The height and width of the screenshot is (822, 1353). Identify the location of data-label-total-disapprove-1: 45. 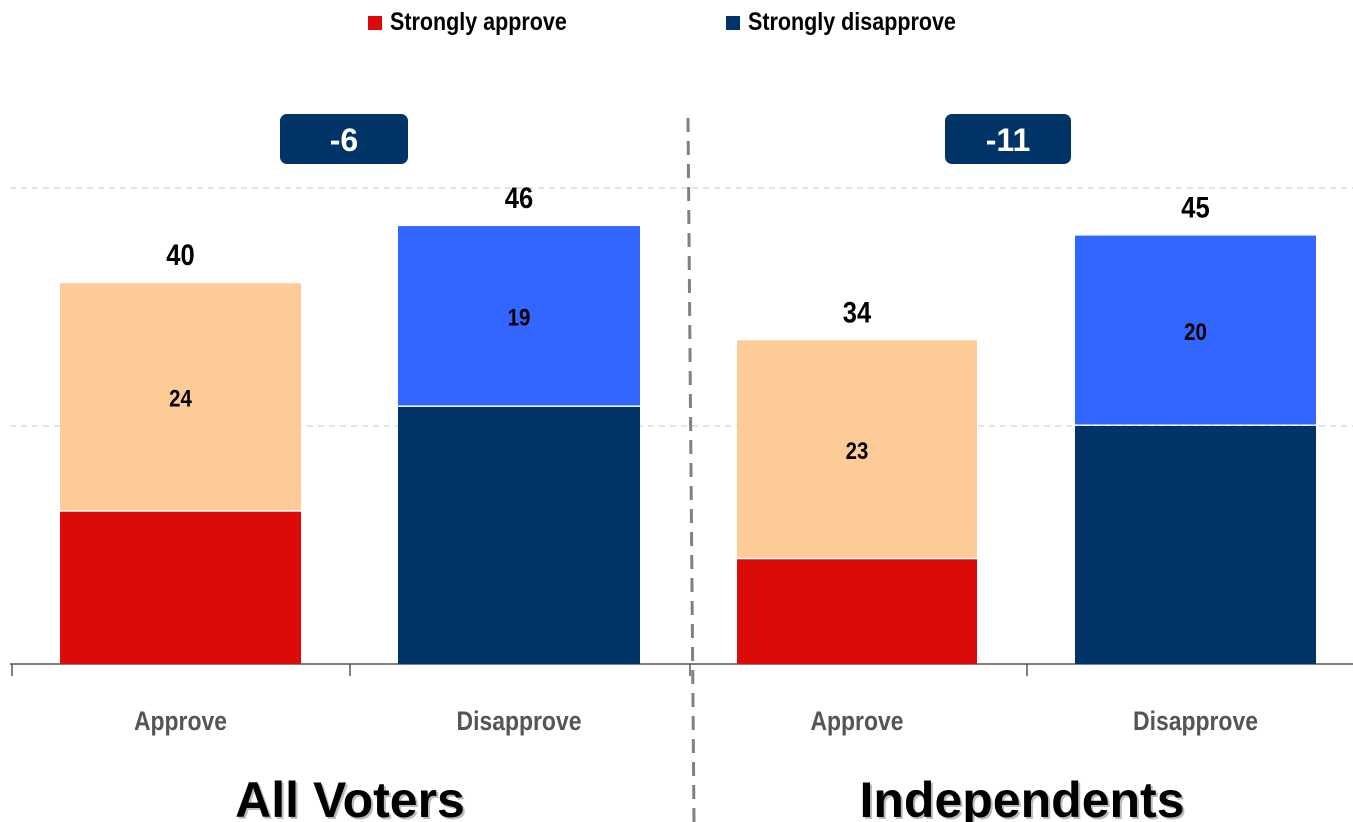
(1195, 207).